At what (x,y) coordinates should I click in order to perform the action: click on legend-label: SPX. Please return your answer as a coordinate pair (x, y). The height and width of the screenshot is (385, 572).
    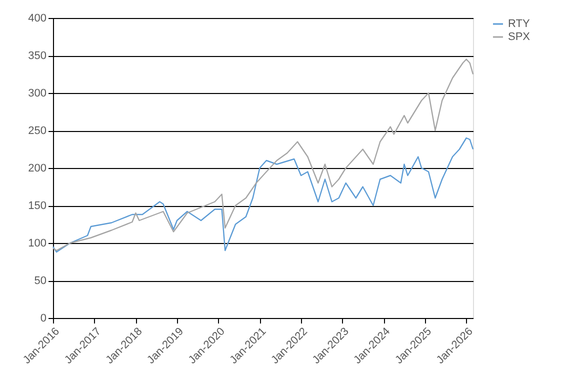
    Looking at the image, I should click on (519, 37).